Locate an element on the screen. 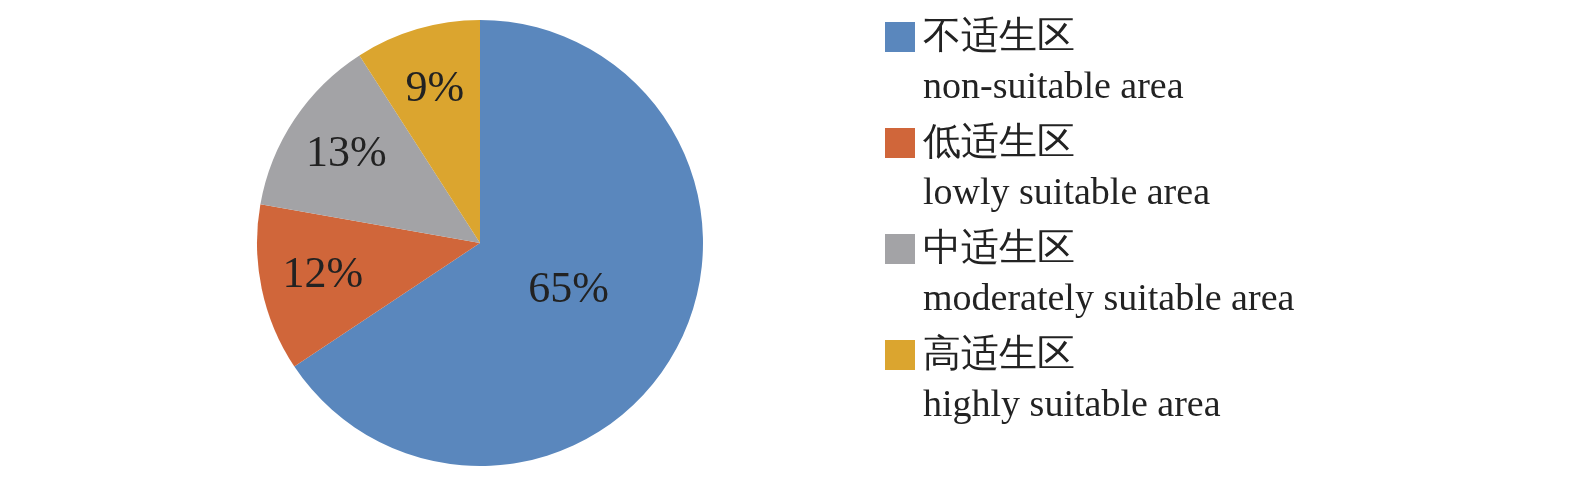 The width and height of the screenshot is (1575, 486). legend-label: 不适生区 non-suitable area is located at coordinates (1053, 60).